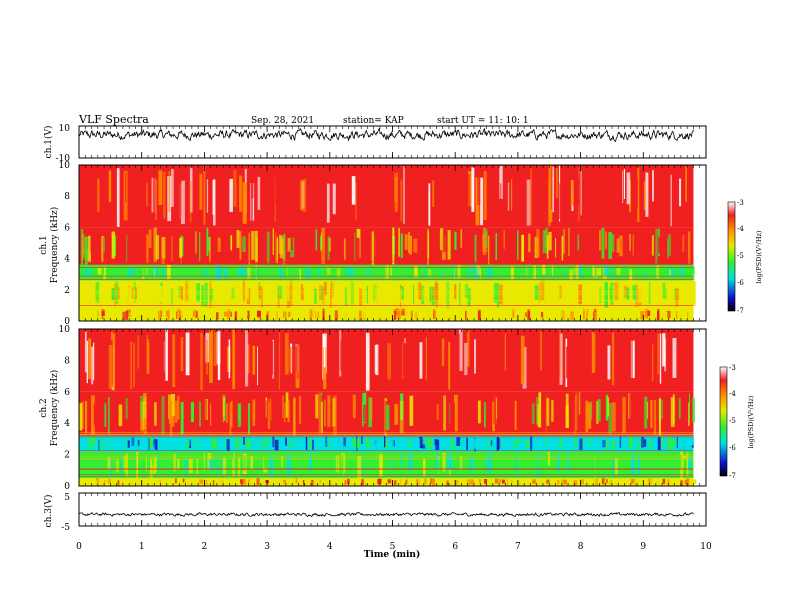 The image size is (792, 612). I want to click on spec2-ytick-6: 6, so click(67, 393).